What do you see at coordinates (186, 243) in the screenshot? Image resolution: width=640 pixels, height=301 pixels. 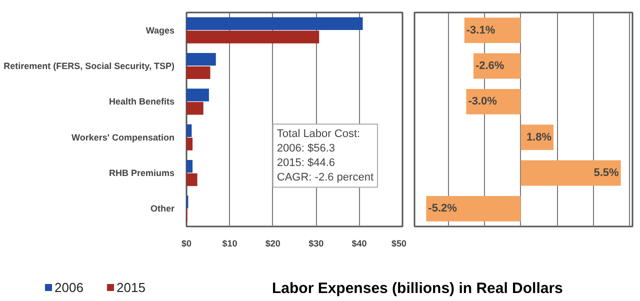 I see `x-tick-label: $0` at bounding box center [186, 243].